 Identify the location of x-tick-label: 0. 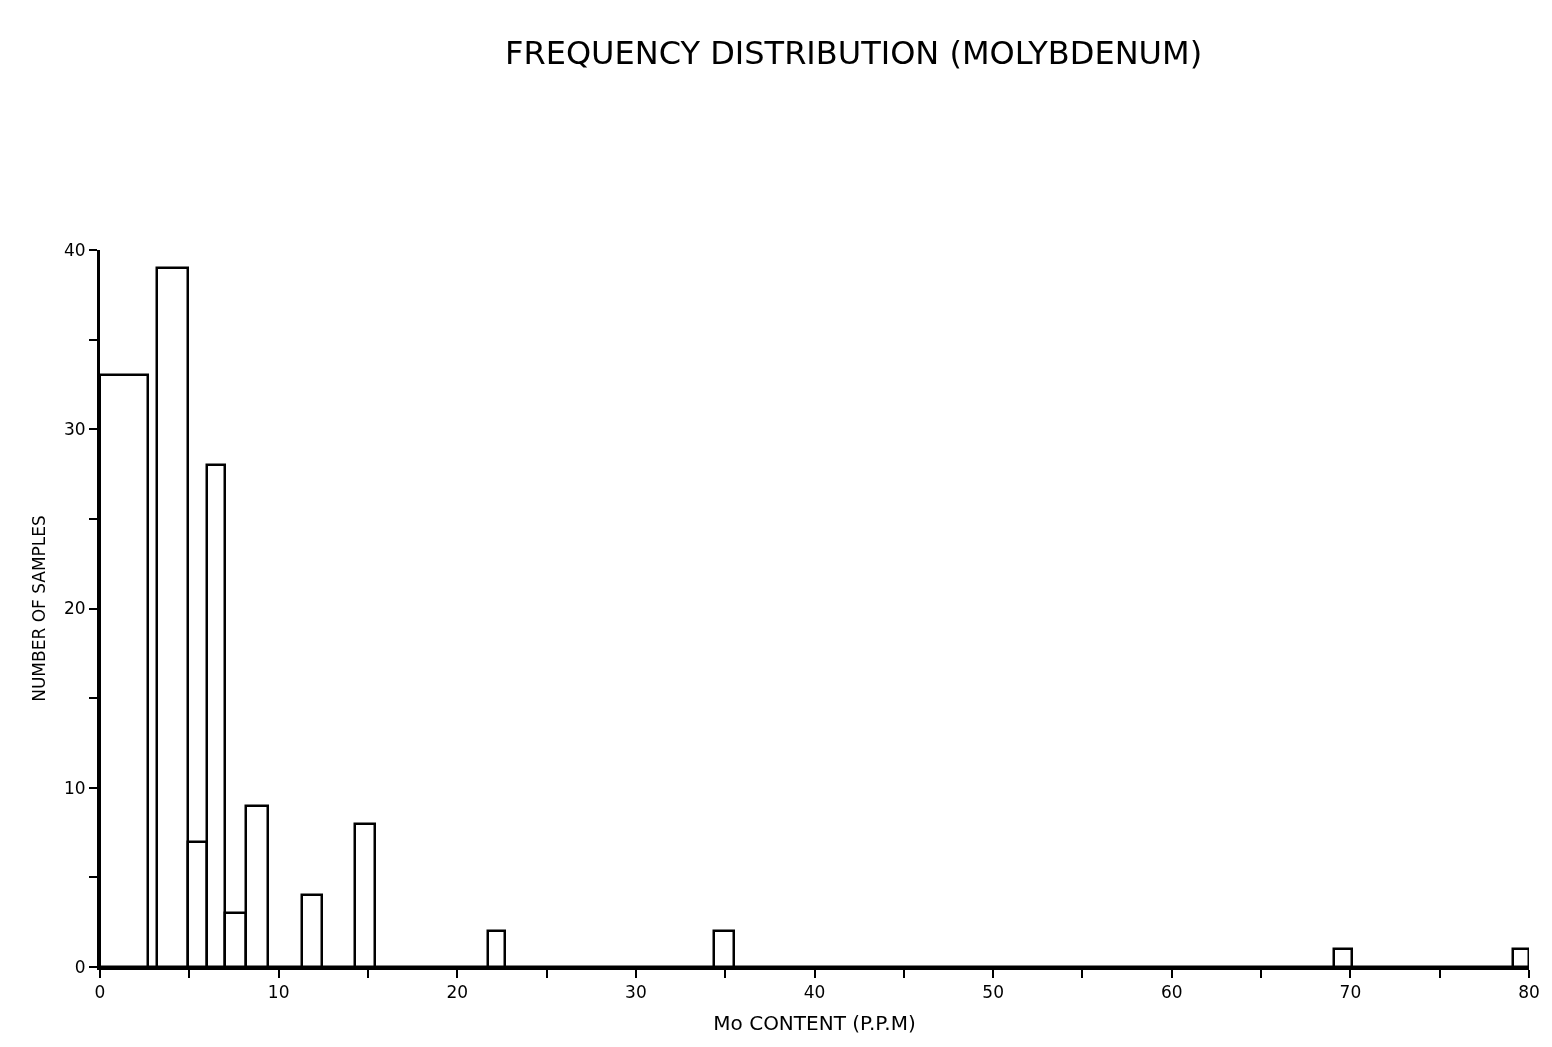
(100, 992).